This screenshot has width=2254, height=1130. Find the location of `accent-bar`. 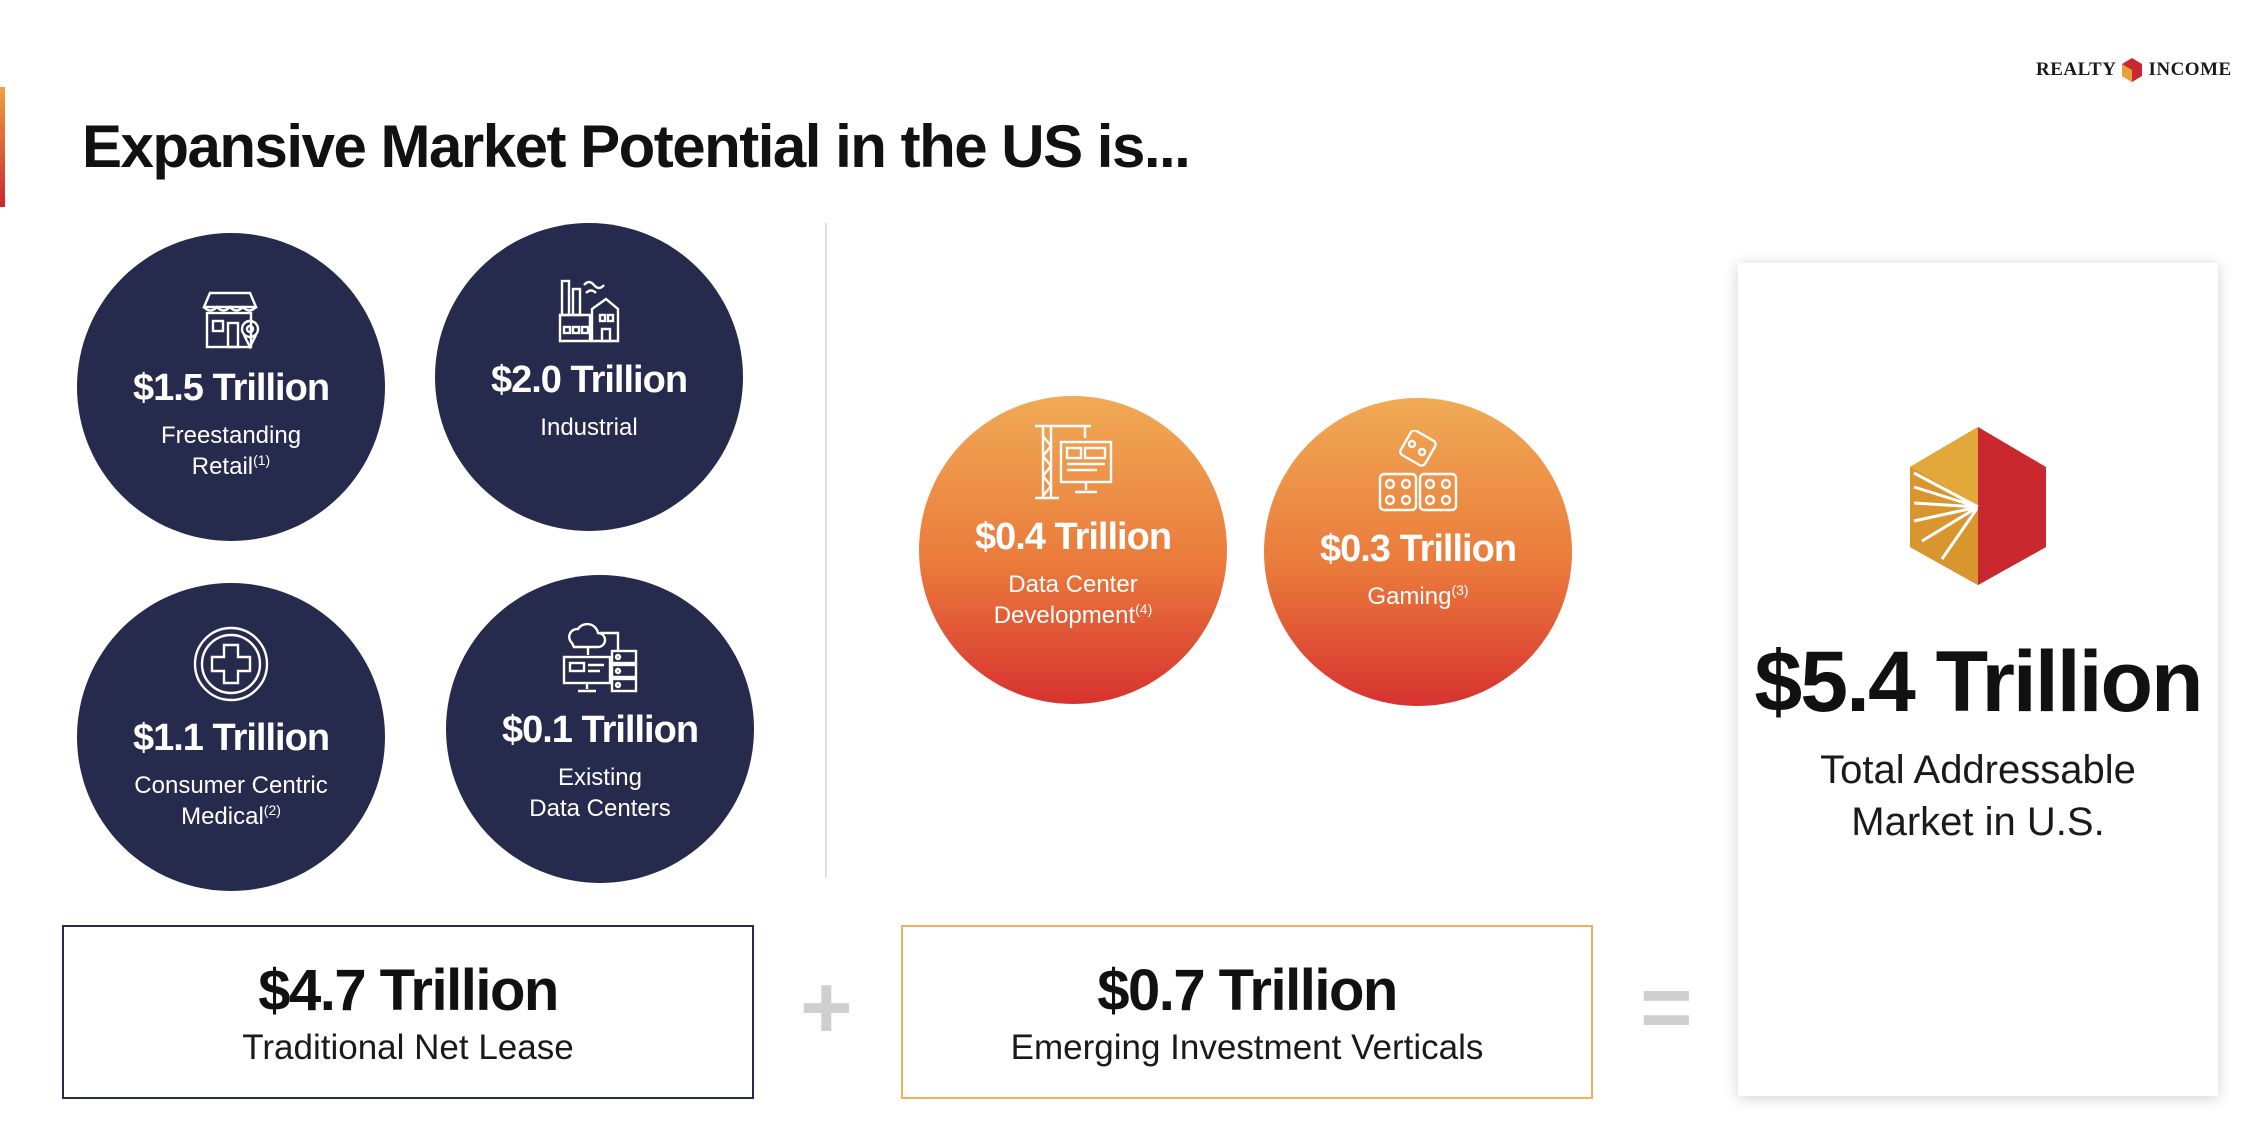

accent-bar is located at coordinates (2, 147).